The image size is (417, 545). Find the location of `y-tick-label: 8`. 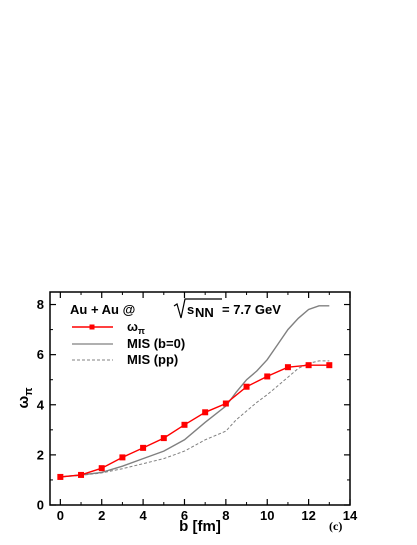

y-tick-label: 8 is located at coordinates (40, 304).